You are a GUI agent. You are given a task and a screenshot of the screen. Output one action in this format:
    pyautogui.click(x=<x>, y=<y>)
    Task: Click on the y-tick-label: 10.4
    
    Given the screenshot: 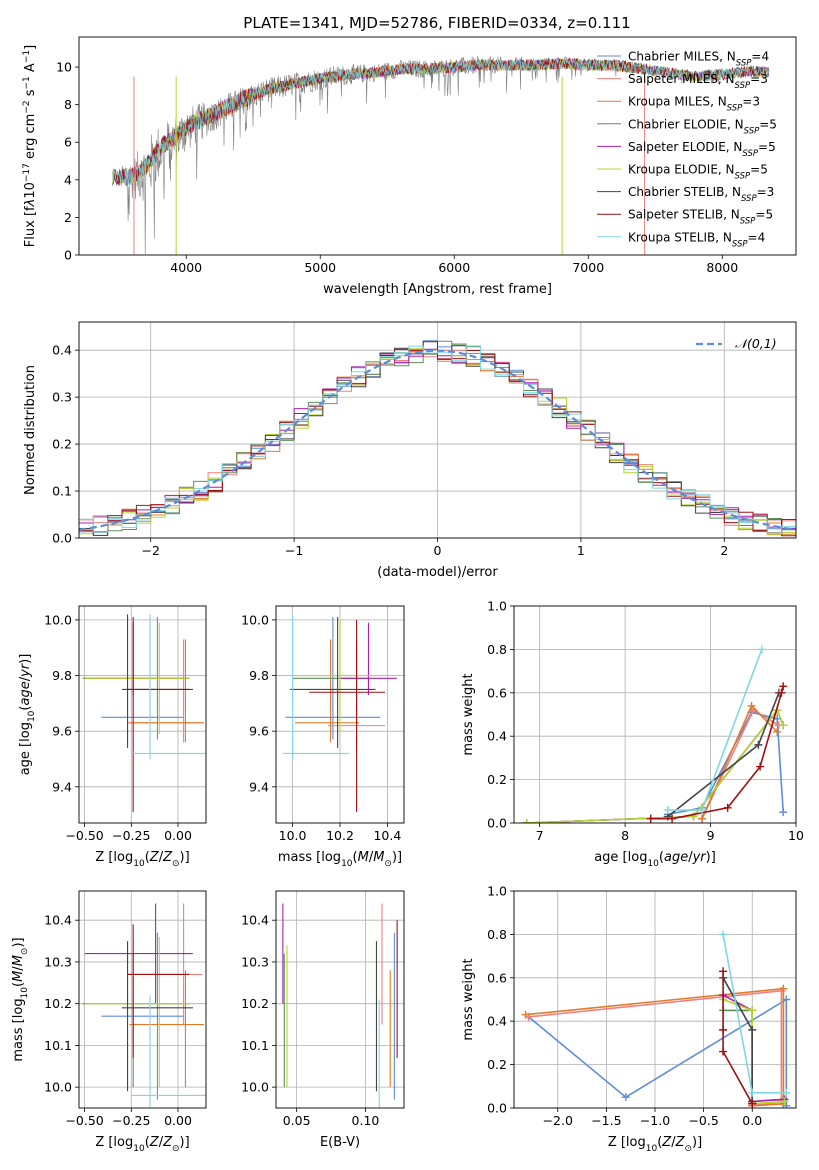 What is the action you would take?
    pyautogui.click(x=255, y=920)
    